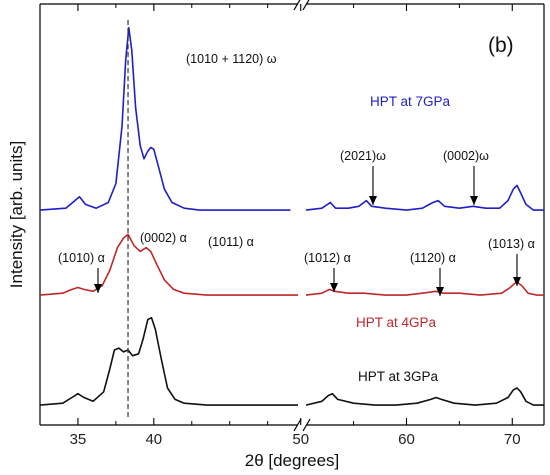 The width and height of the screenshot is (550, 475). What do you see at coordinates (398, 376) in the screenshot?
I see `series-label-3: HPT at 3GPa` at bounding box center [398, 376].